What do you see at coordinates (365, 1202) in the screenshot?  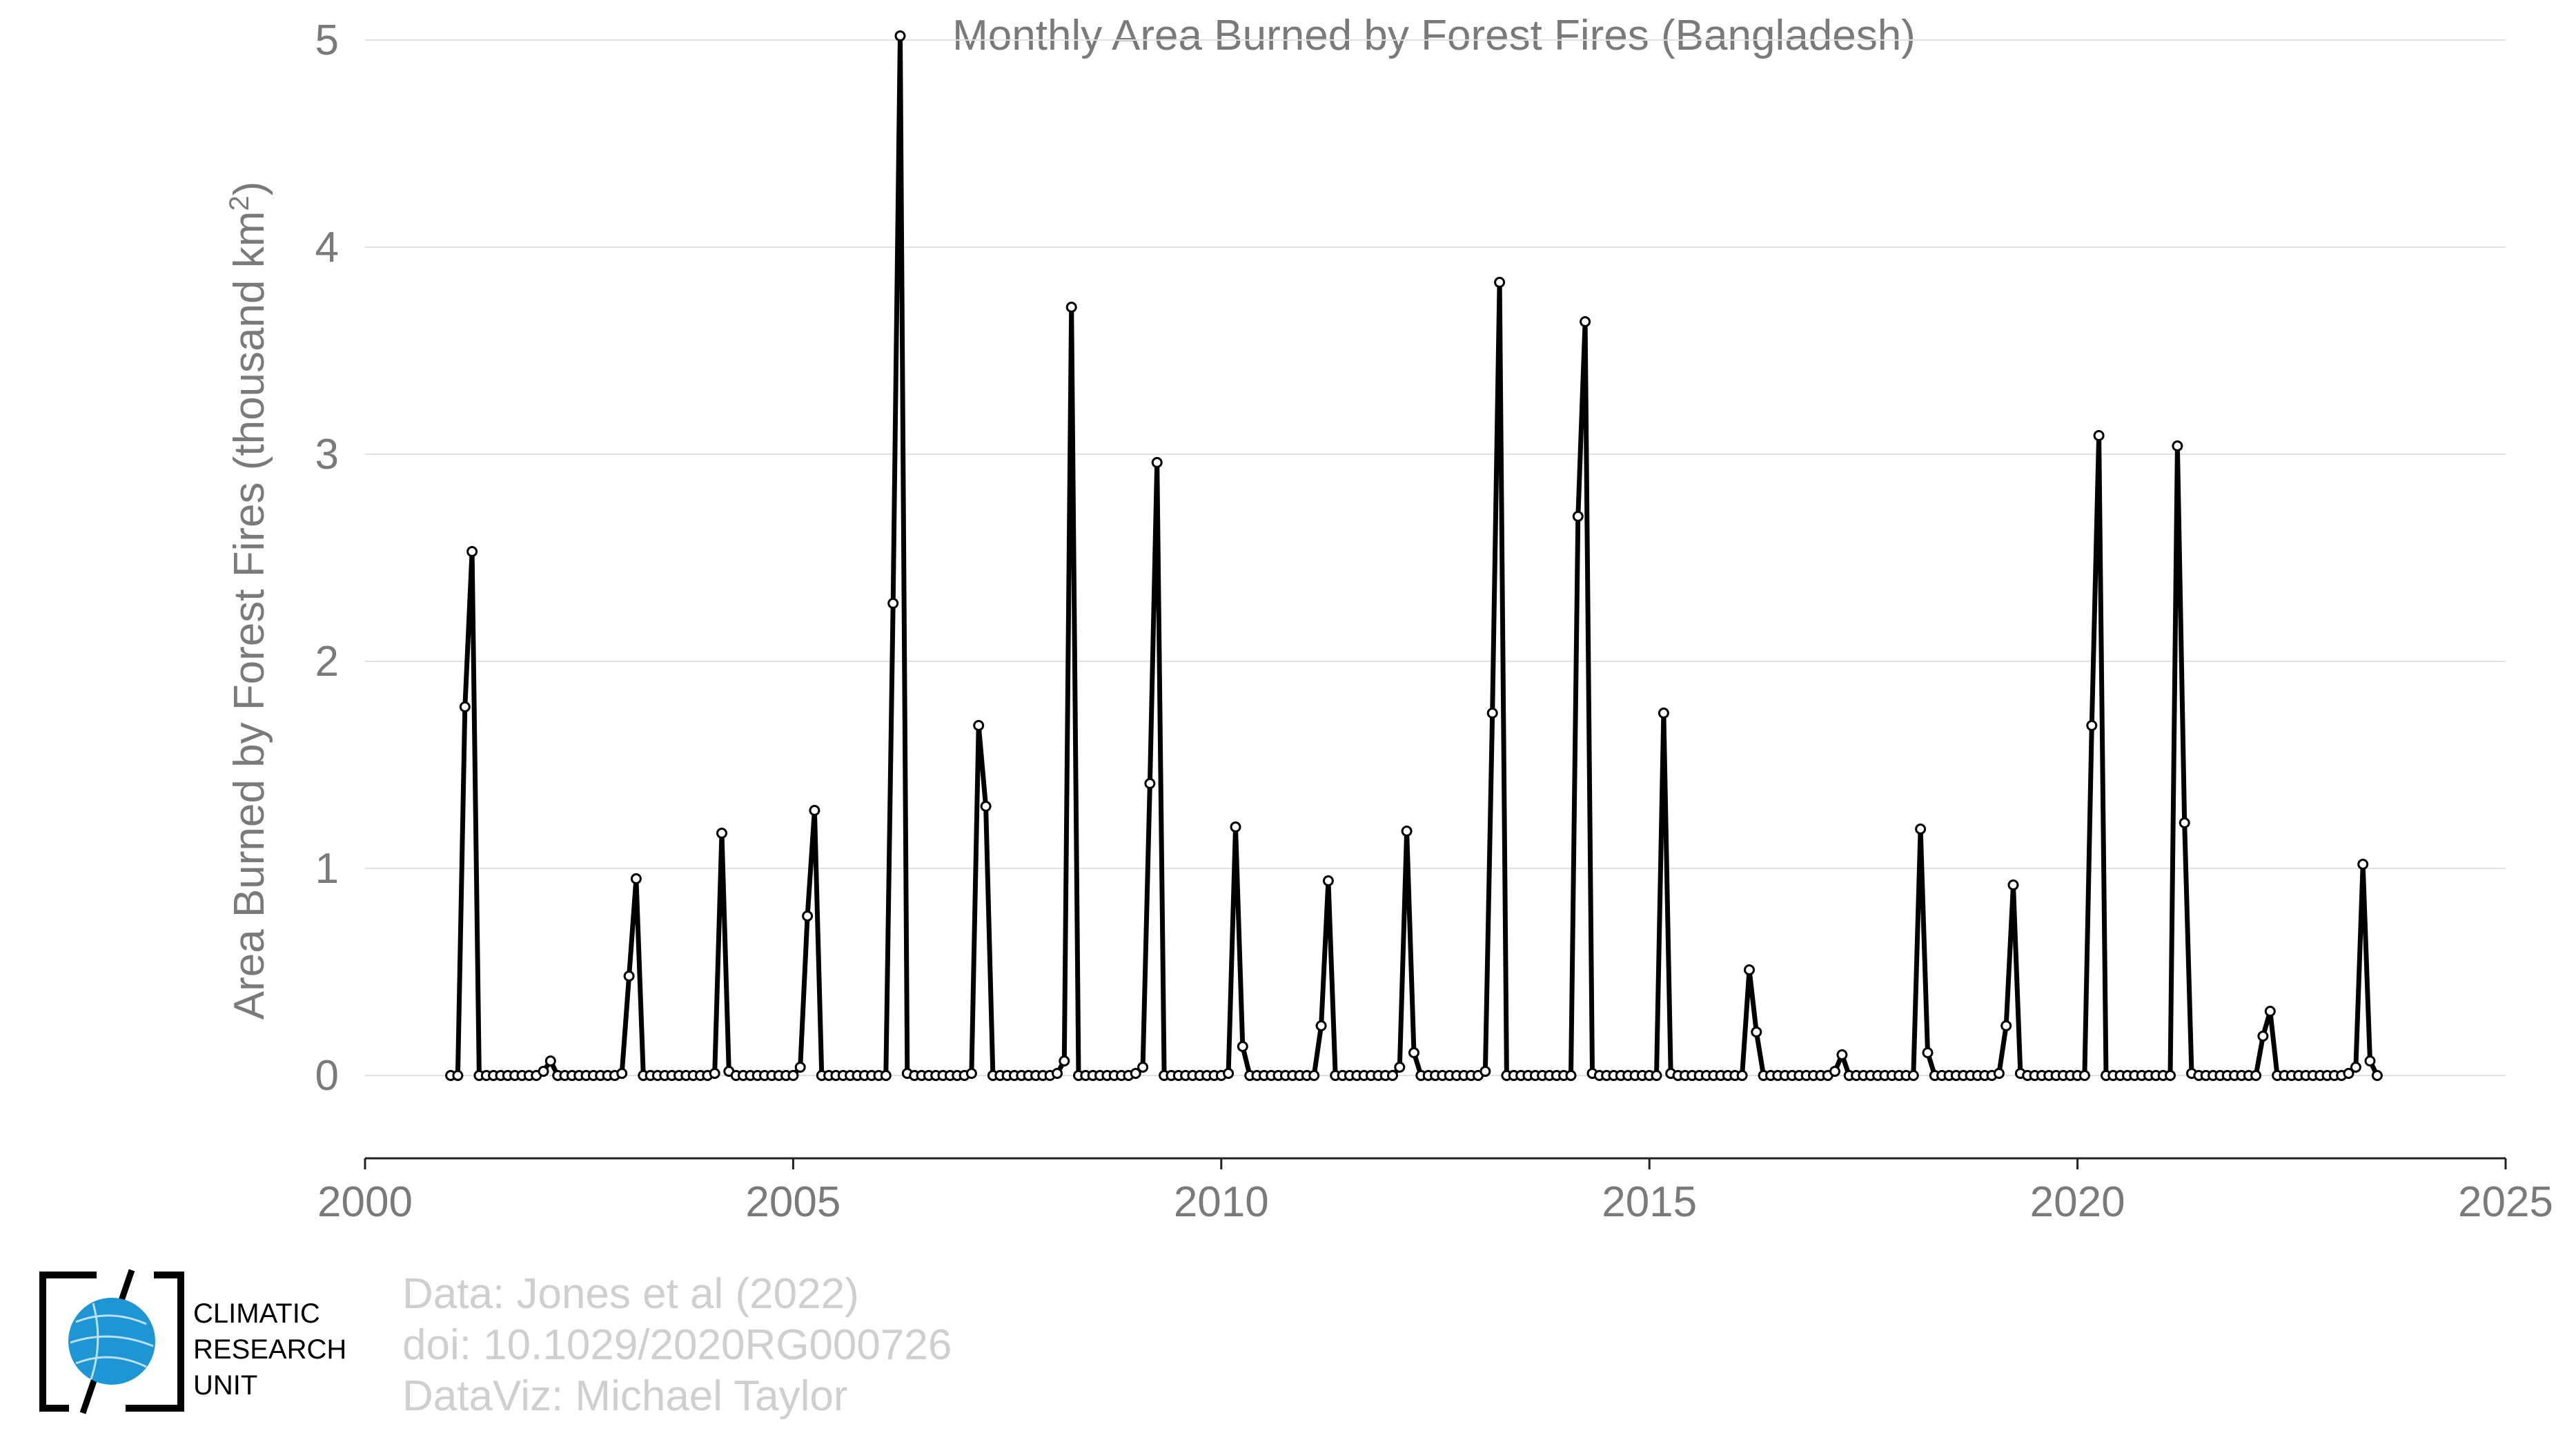 I see `x-tick-label: 2000` at bounding box center [365, 1202].